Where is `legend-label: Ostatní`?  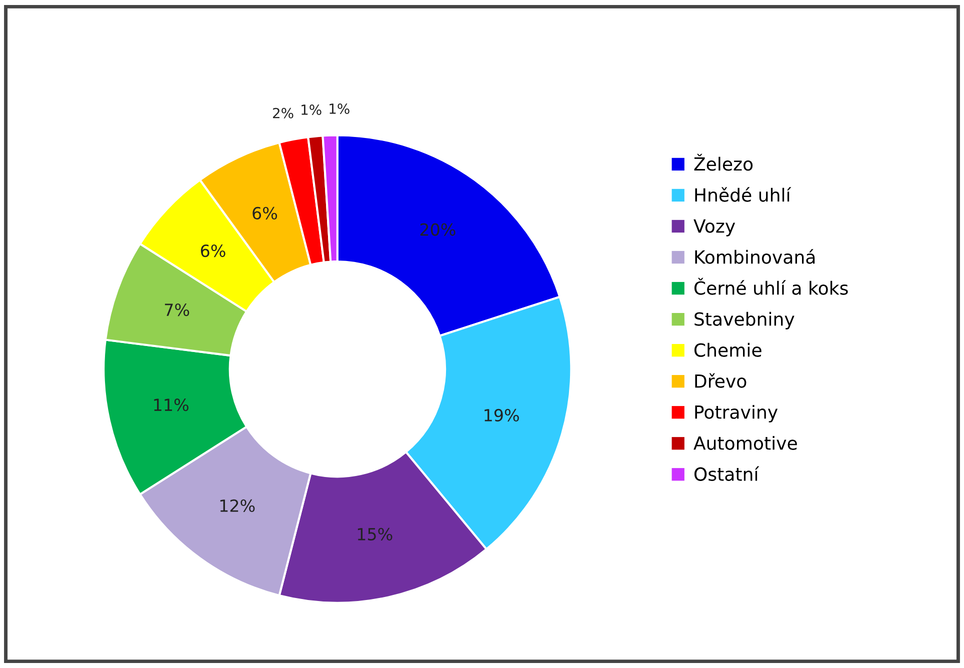 legend-label: Ostatní is located at coordinates (727, 473).